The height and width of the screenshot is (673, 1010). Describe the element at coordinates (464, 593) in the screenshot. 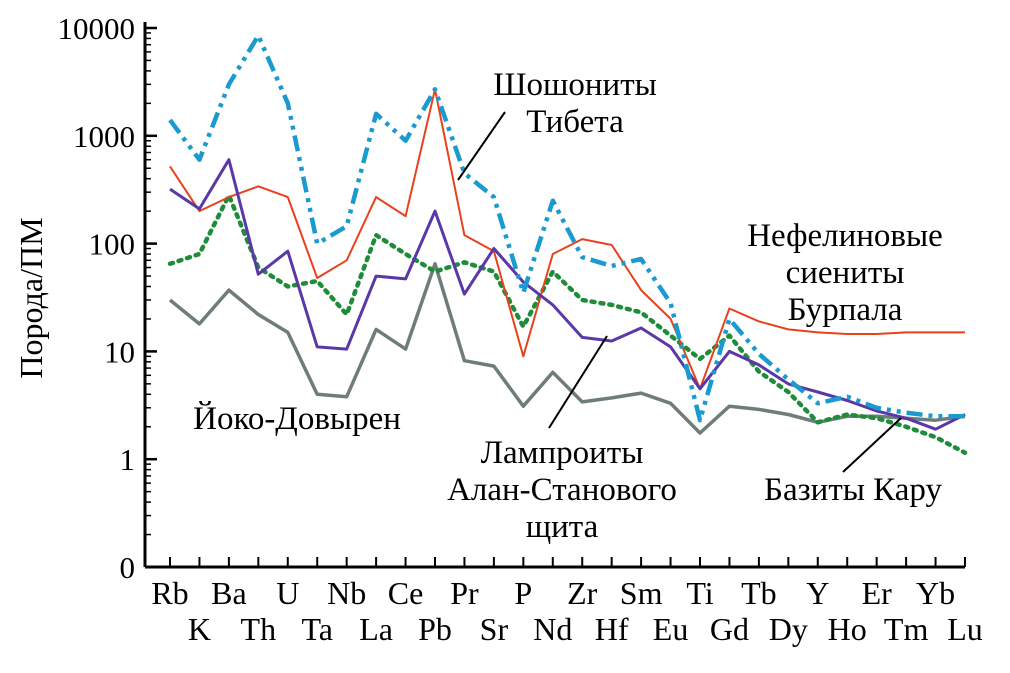

I see `x-tick-label-Pr: Pr` at that location.